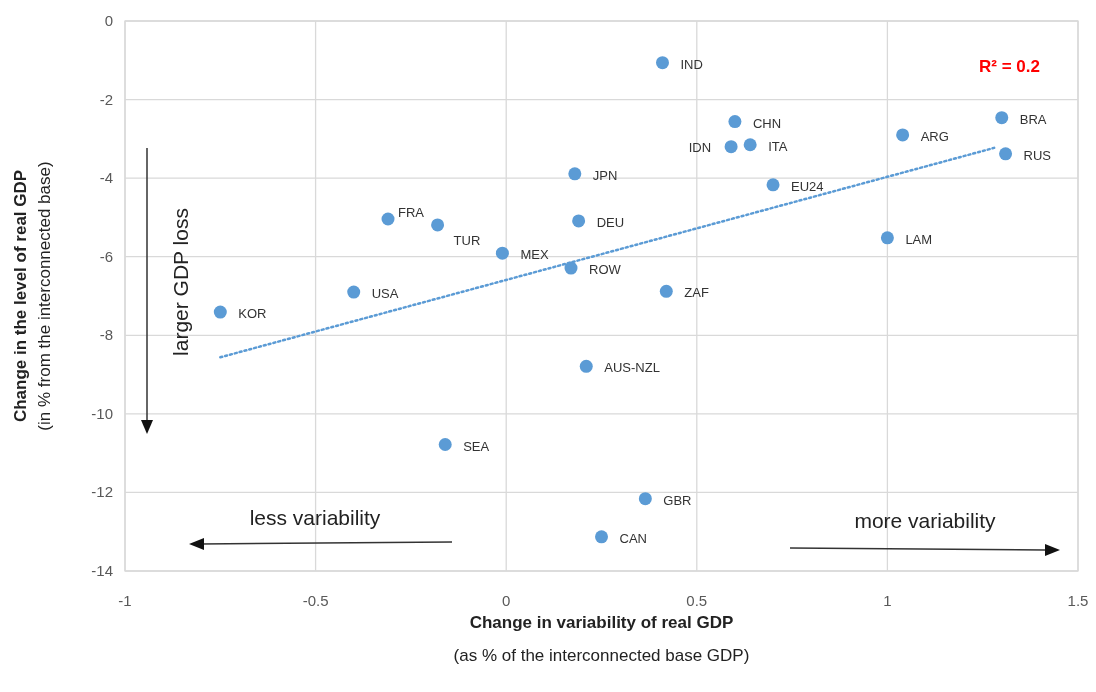 Image resolution: width=1096 pixels, height=692 pixels. I want to click on annotation: DEU, so click(610, 222).